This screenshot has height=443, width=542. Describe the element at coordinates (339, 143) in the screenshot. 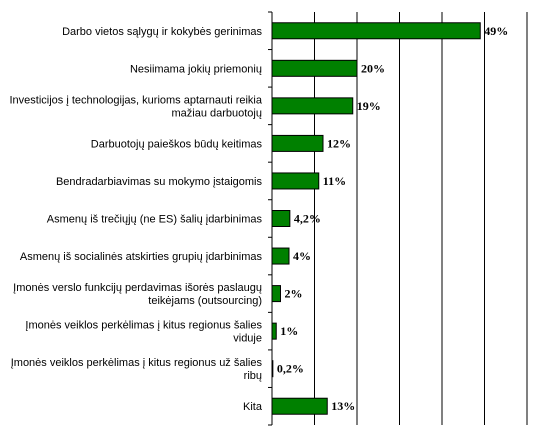

I see `data-label: 12%` at that location.